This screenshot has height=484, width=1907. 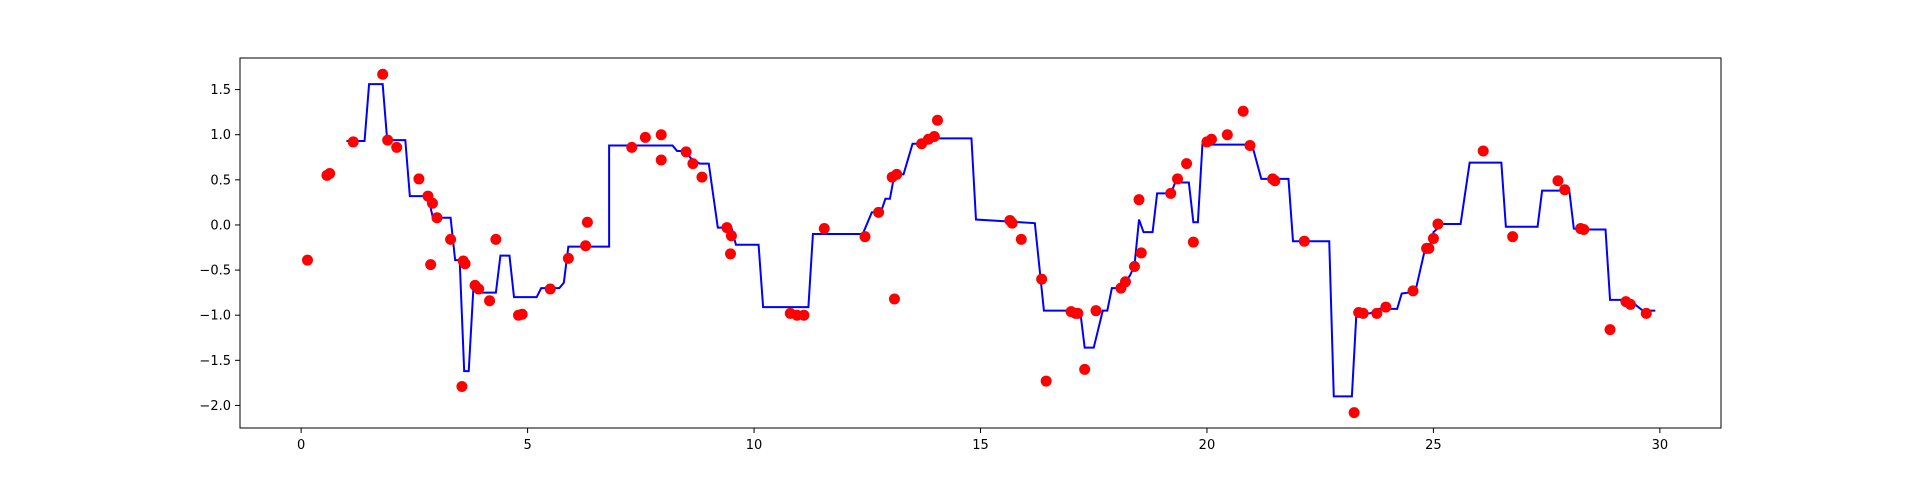 I want to click on x-tick-label: 5, so click(x=527, y=445).